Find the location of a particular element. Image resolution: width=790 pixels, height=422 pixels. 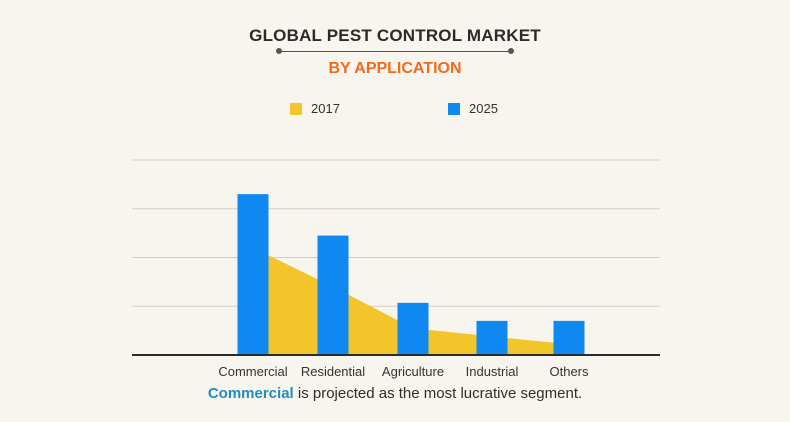

x-tick-label: Commercial is located at coordinates (252, 371).